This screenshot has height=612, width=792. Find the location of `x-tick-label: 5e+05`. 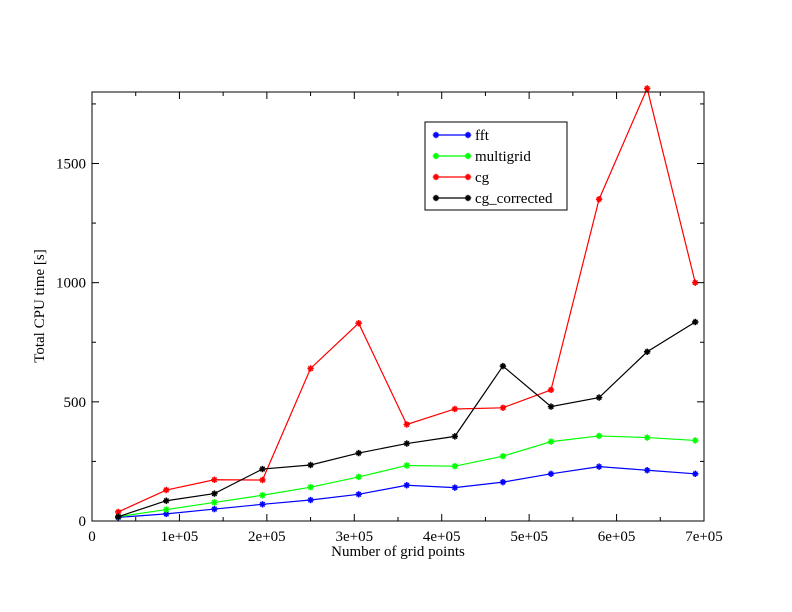

x-tick-label: 5e+05 is located at coordinates (529, 537).